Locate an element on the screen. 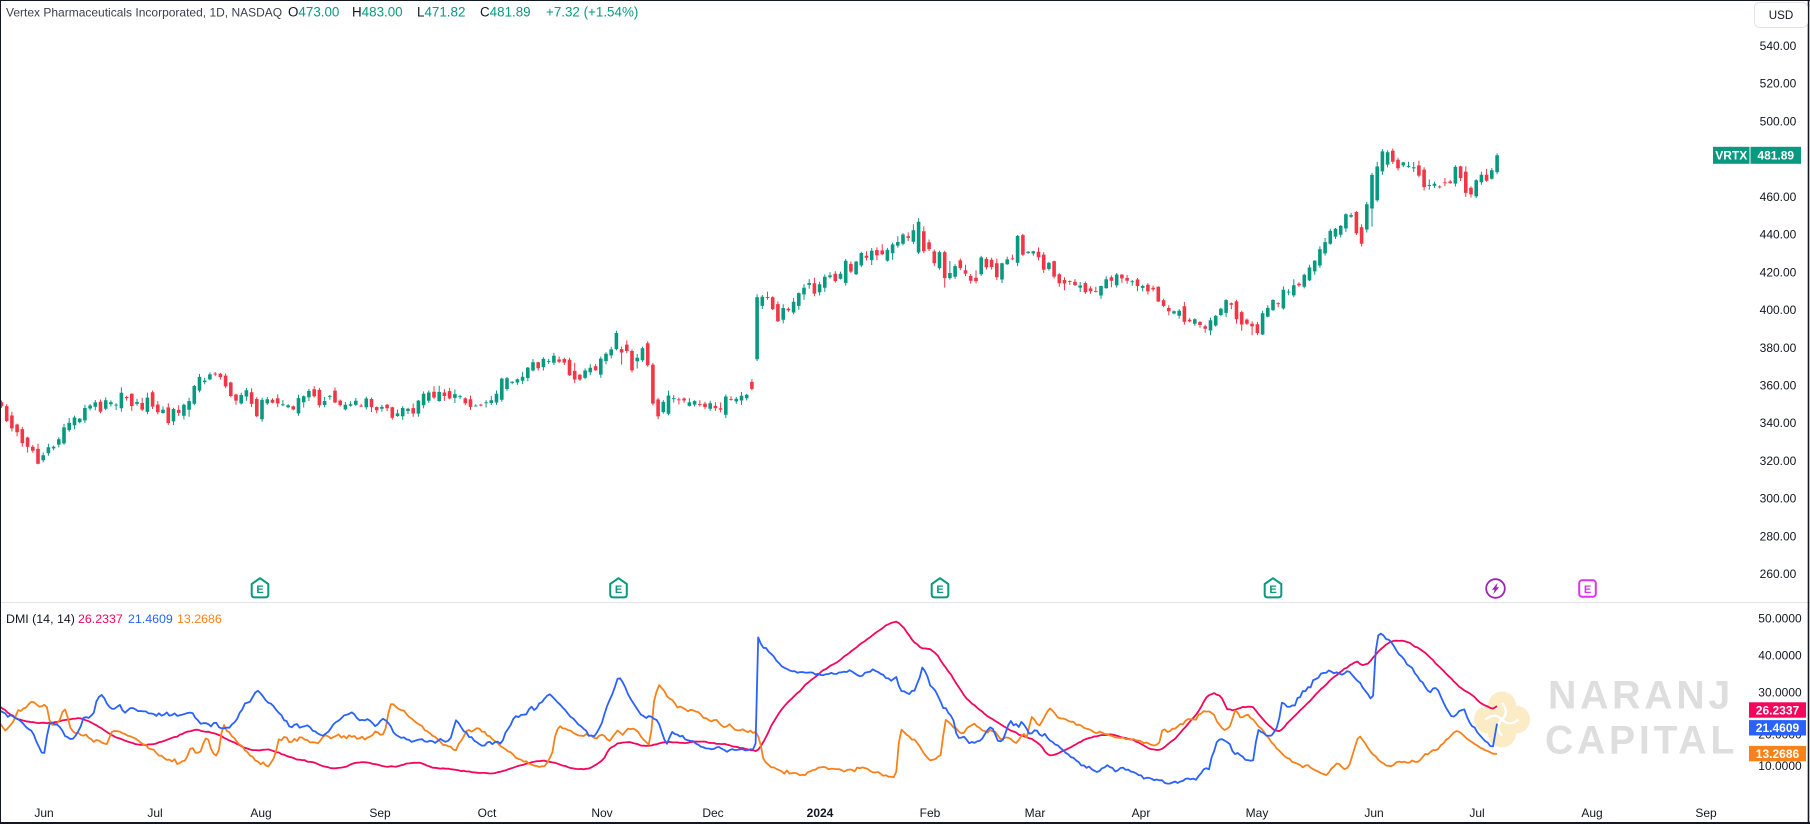 This screenshot has height=824, width=1810. svg-text: VRTX is located at coordinates (1731, 156).